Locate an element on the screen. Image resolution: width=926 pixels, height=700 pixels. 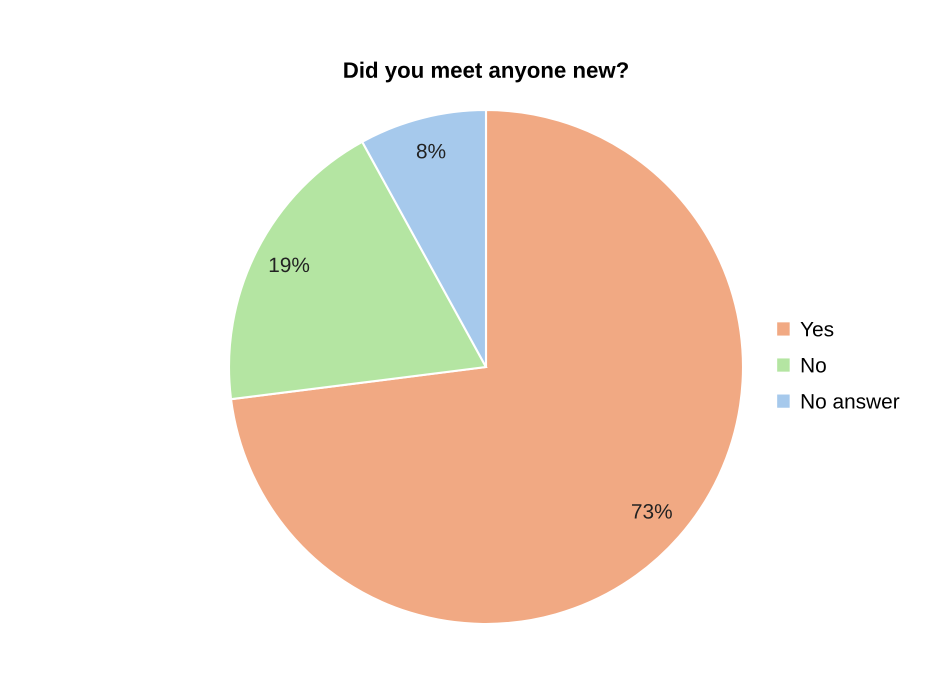
legend-label: No answer is located at coordinates (851, 401).